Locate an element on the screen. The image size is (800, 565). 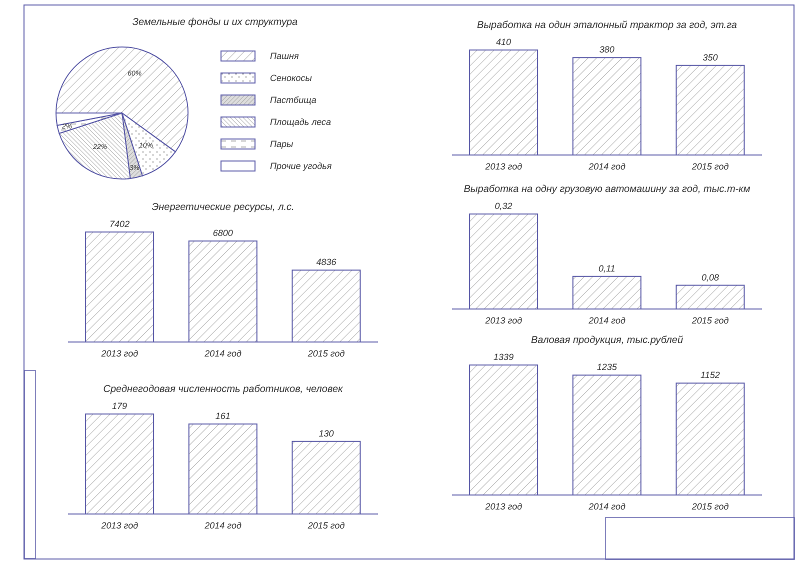
chart-title: Выработка на одну грузовую автомашину за год, тыс.т-км is located at coordinates (607, 190).